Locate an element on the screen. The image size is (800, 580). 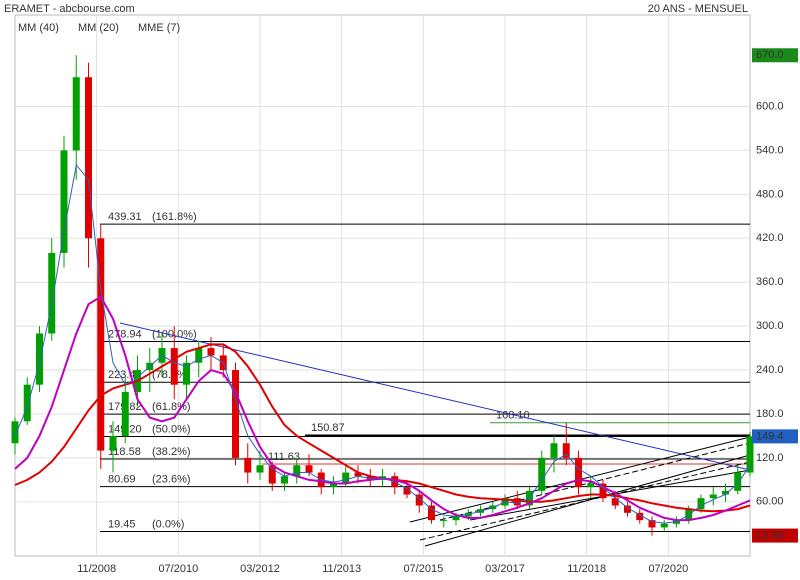
y-tick-label: 360.0 is located at coordinates (770, 282).